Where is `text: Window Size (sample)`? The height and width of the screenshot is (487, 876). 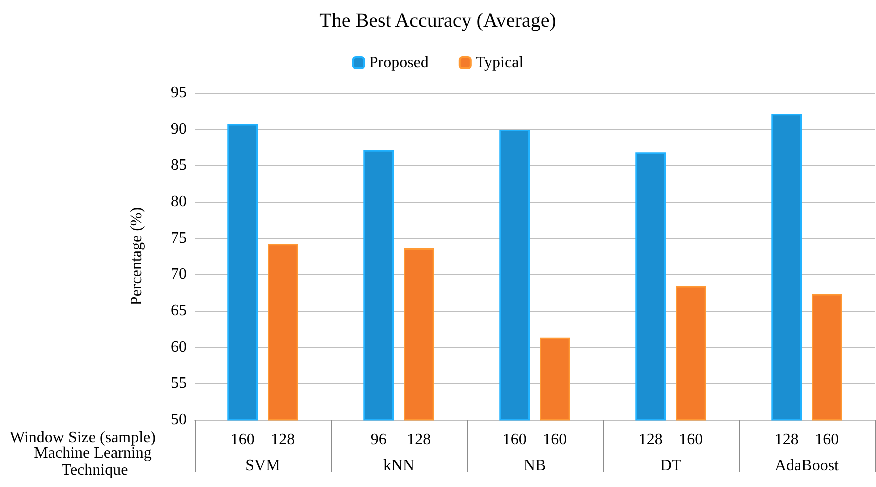 text: Window Size (sample) is located at coordinates (83, 438).